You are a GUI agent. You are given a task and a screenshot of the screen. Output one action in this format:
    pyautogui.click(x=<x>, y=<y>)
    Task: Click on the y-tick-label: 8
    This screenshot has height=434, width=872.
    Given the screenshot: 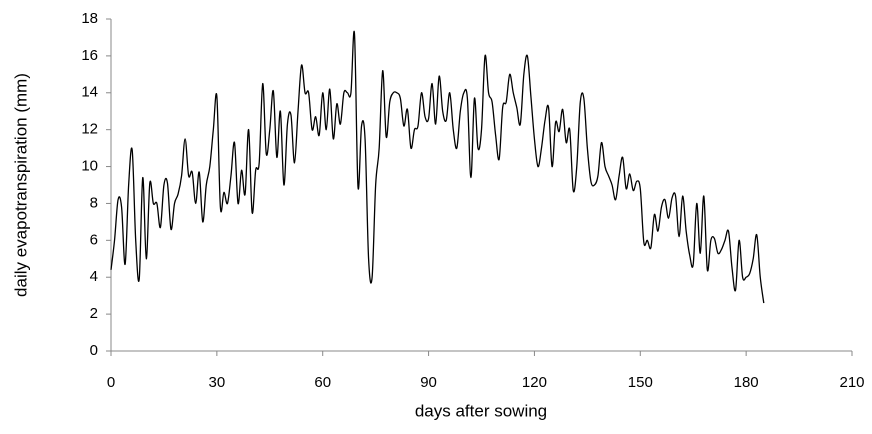 What is the action you would take?
    pyautogui.click(x=94, y=202)
    